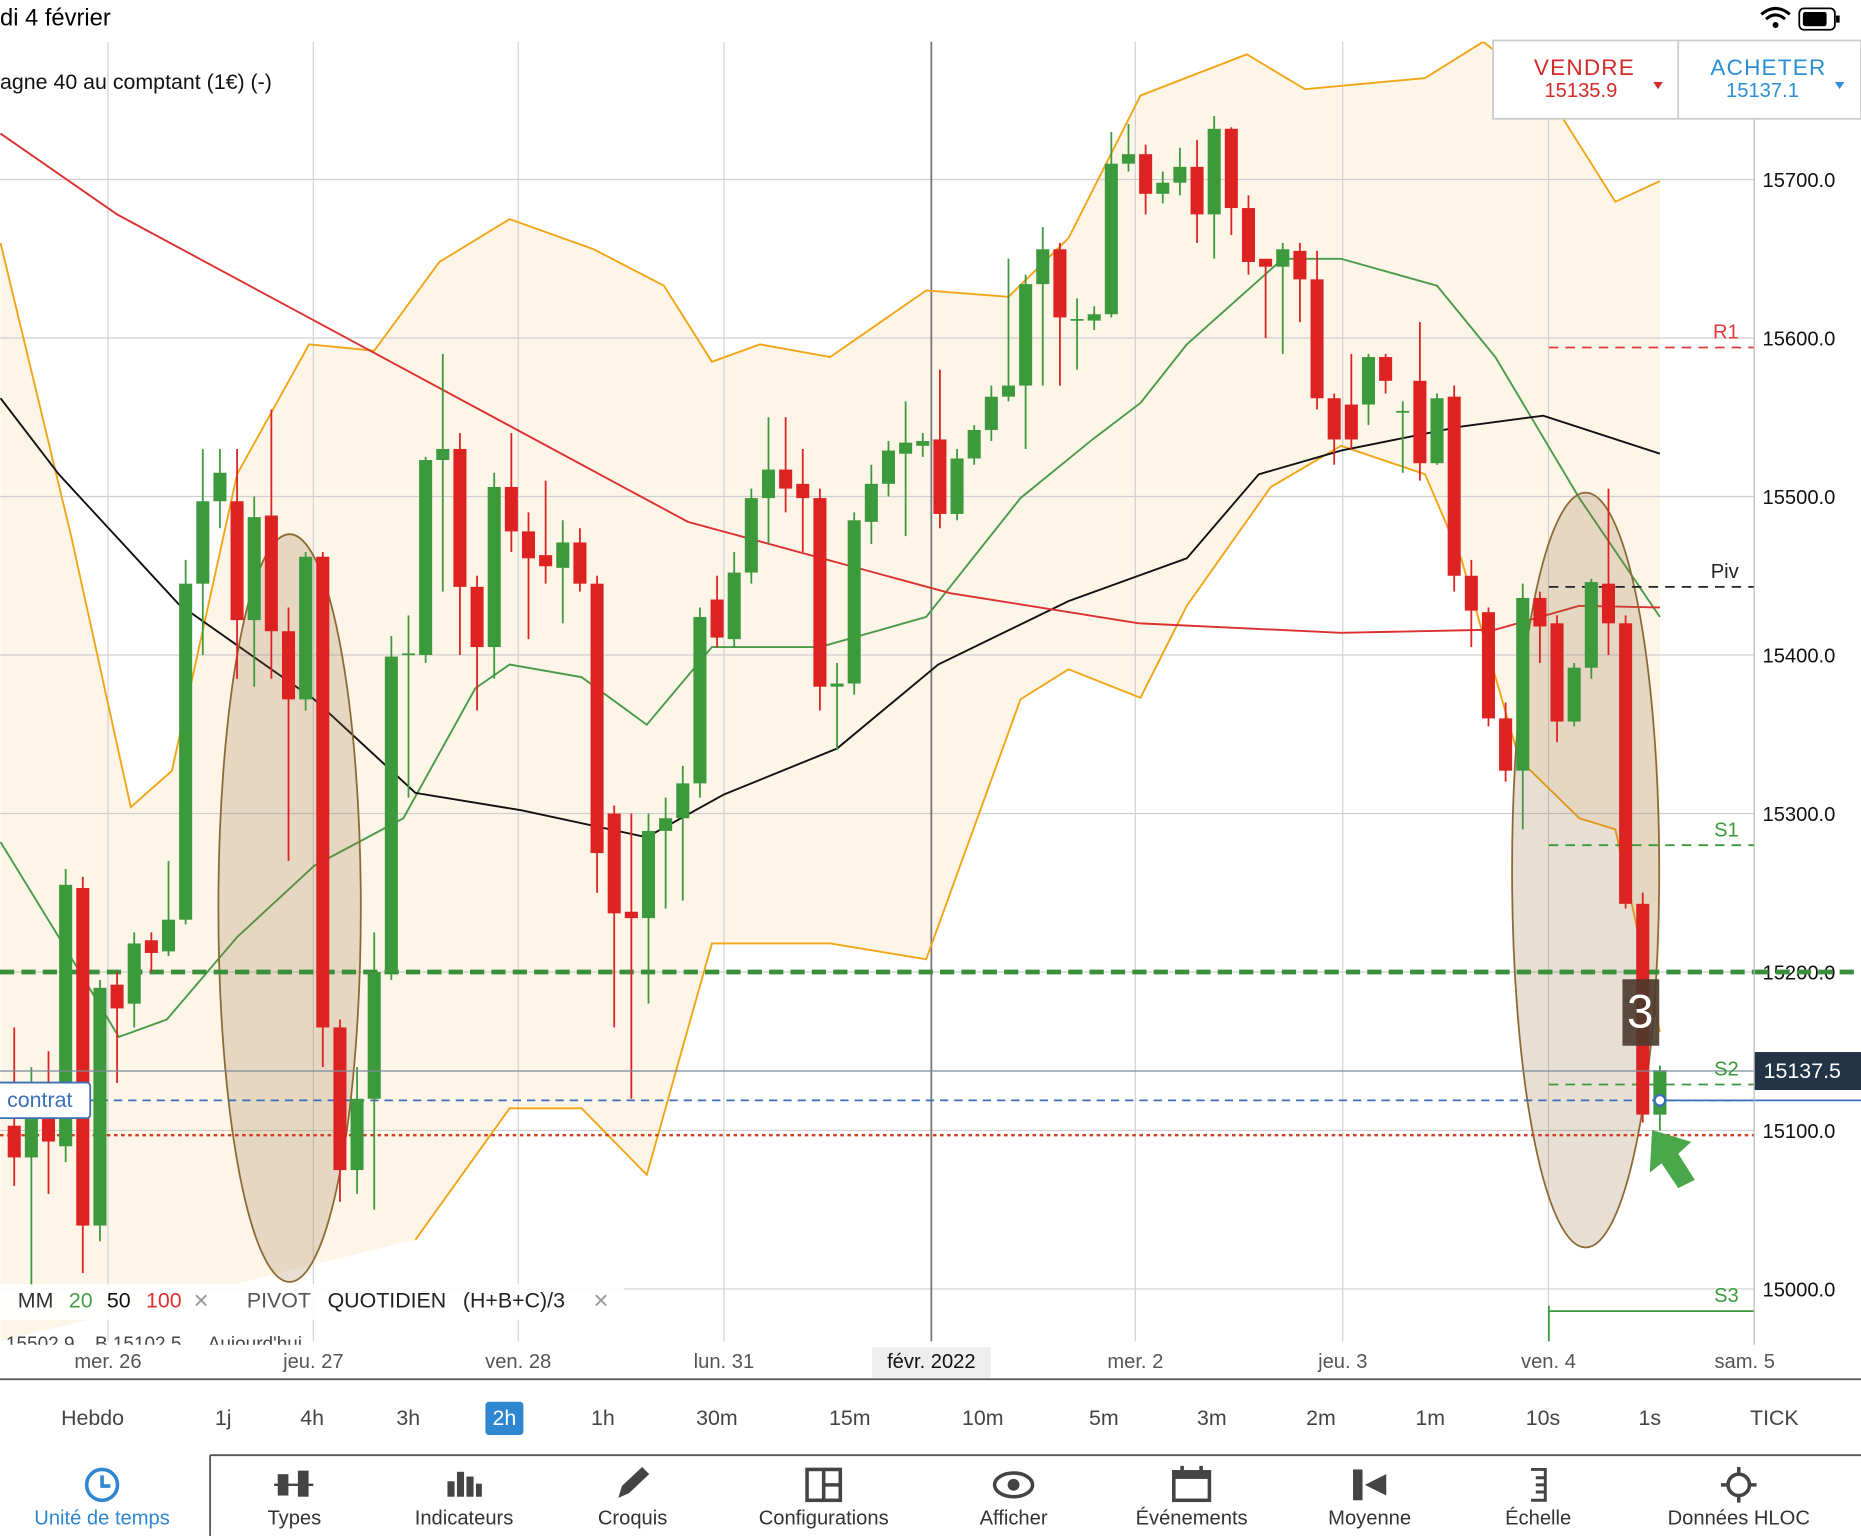 This screenshot has height=1536, width=1861. What do you see at coordinates (39, 1100) in the screenshot?
I see `position-label: contrat` at bounding box center [39, 1100].